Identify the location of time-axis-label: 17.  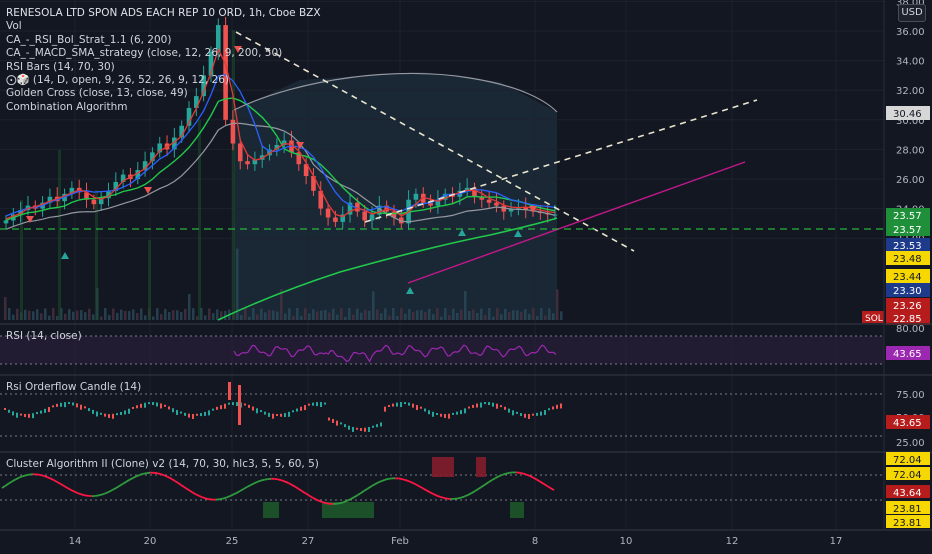
(836, 541).